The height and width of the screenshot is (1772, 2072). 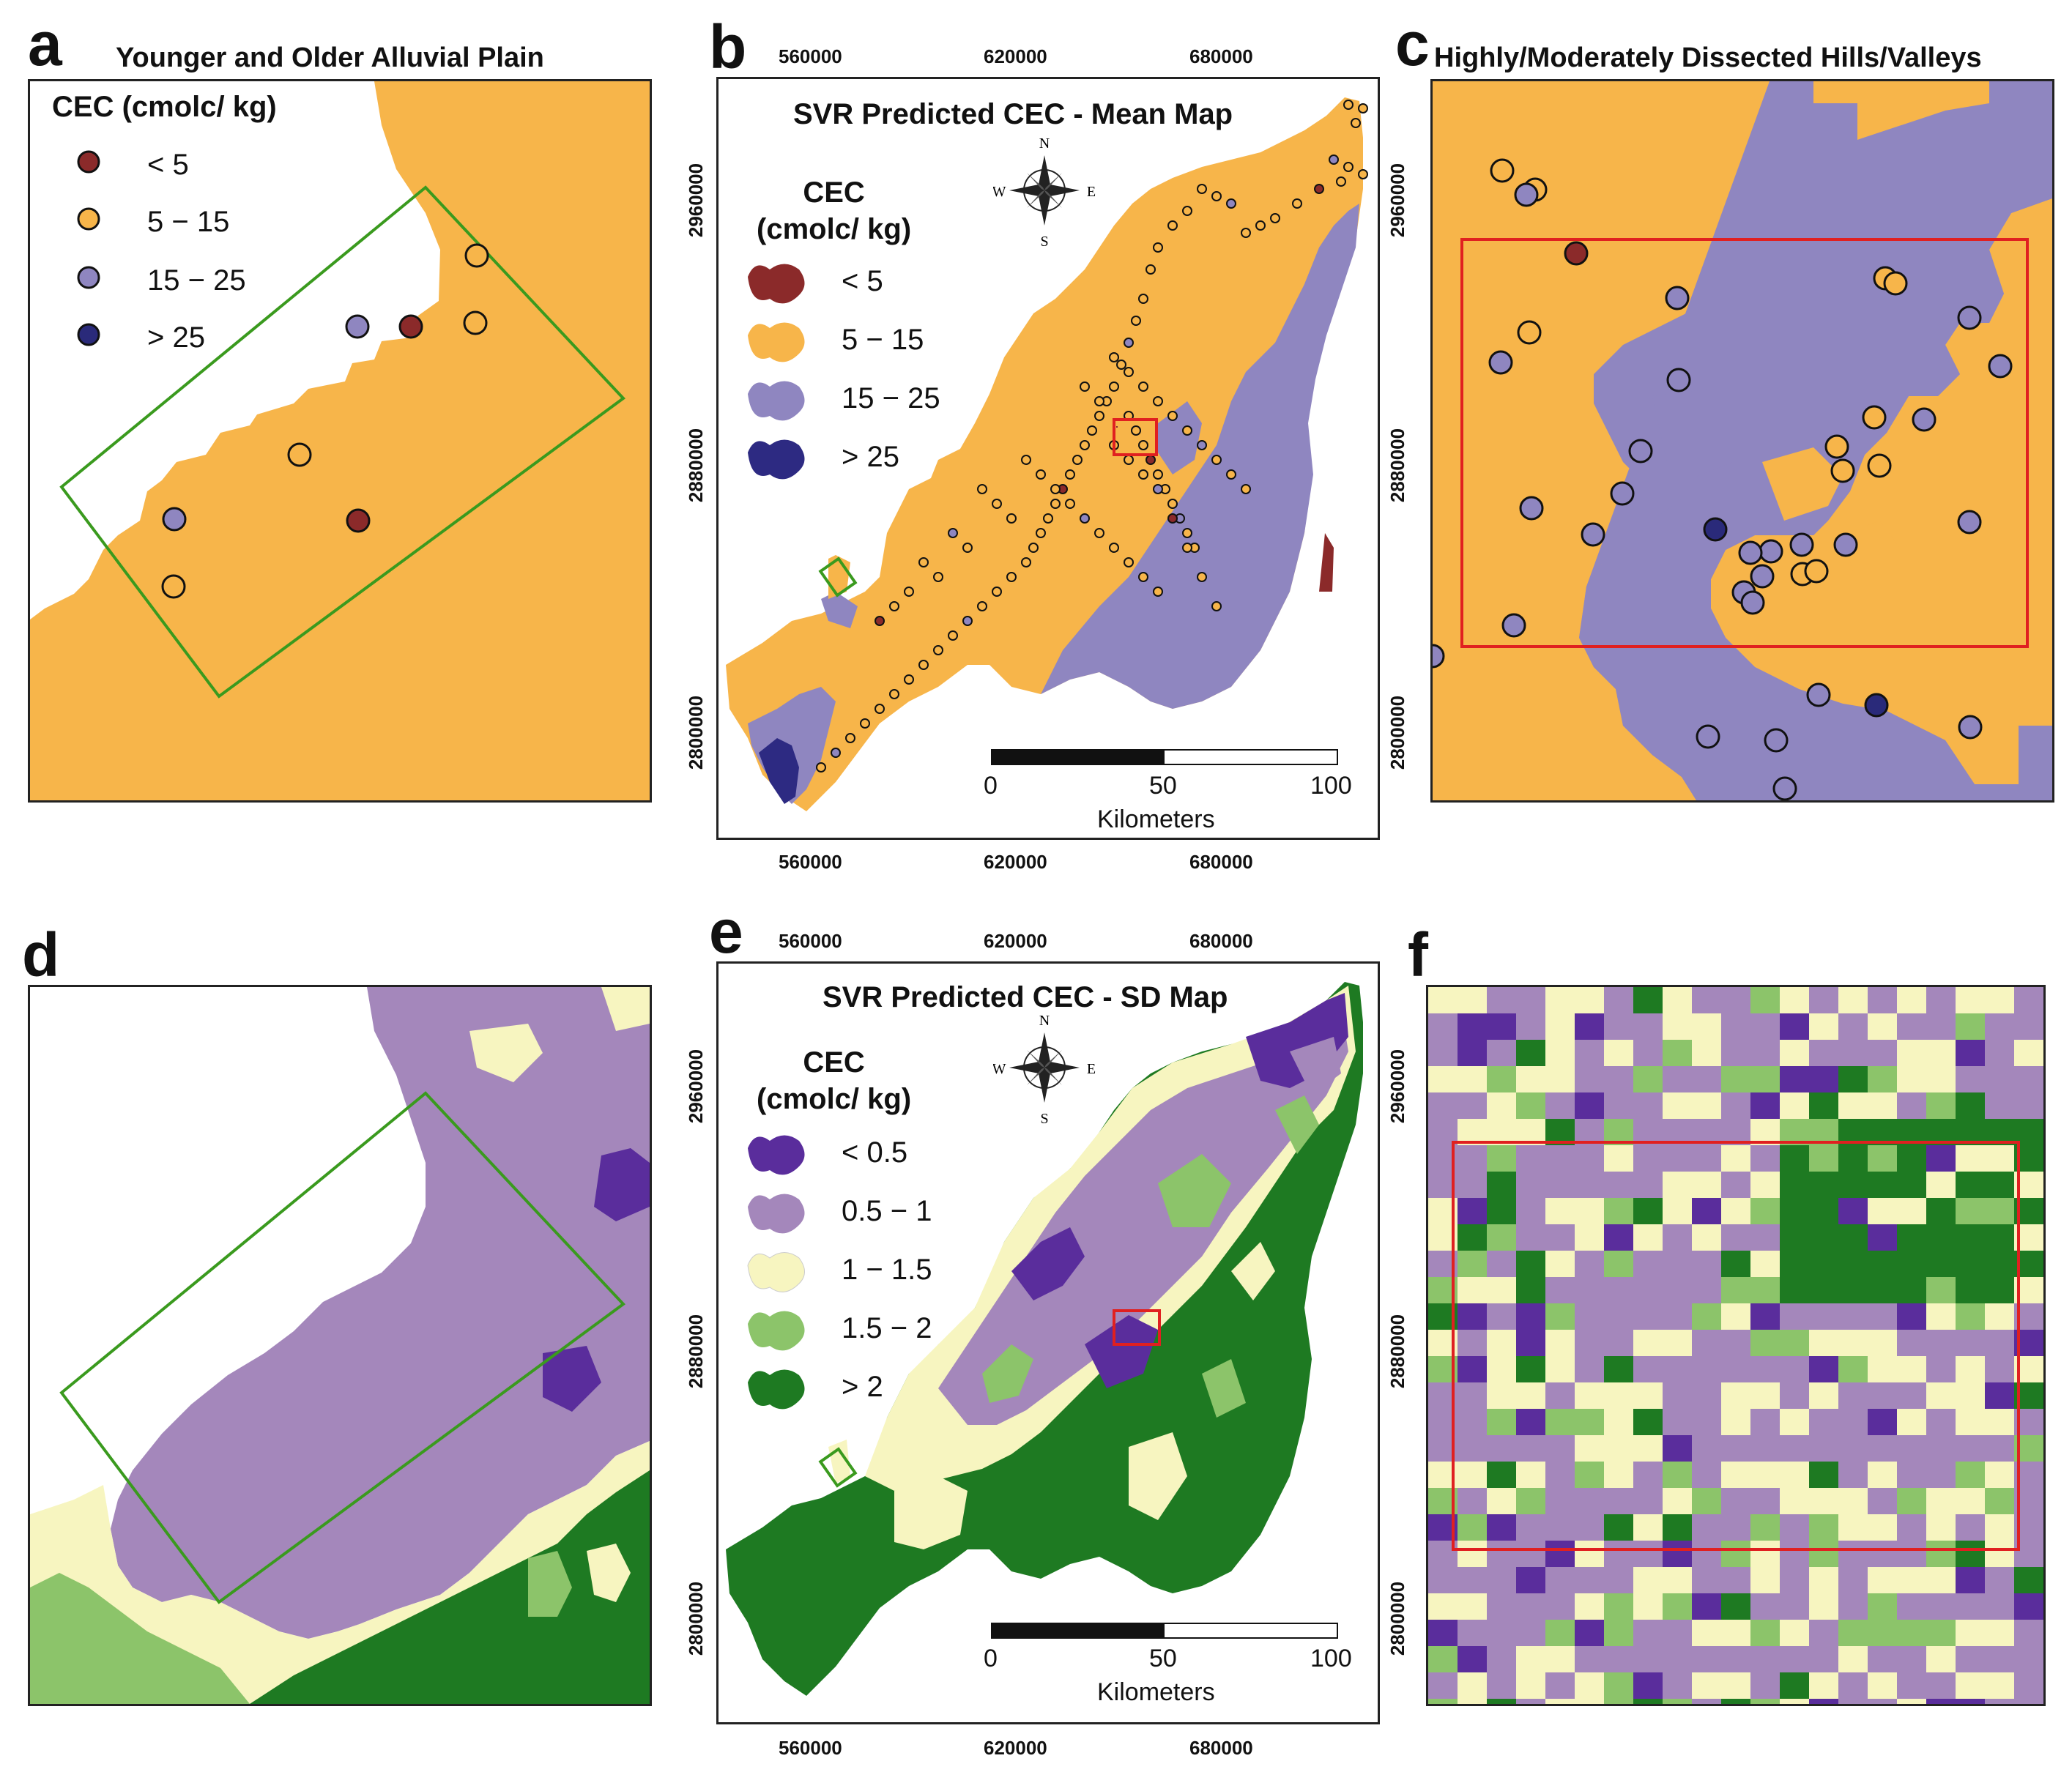 I want to click on legend-item-label: > 25, so click(x=870, y=457).